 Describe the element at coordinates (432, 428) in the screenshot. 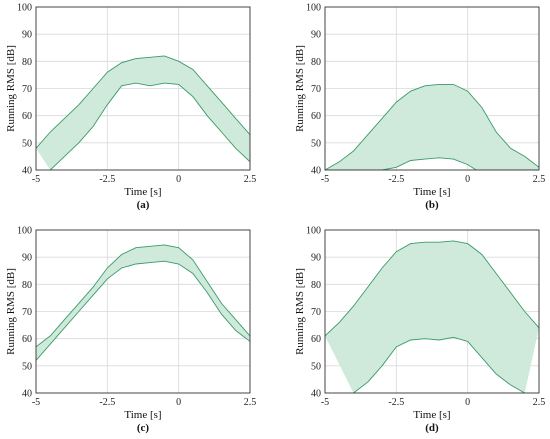

I see `panel-caption: (d)` at that location.